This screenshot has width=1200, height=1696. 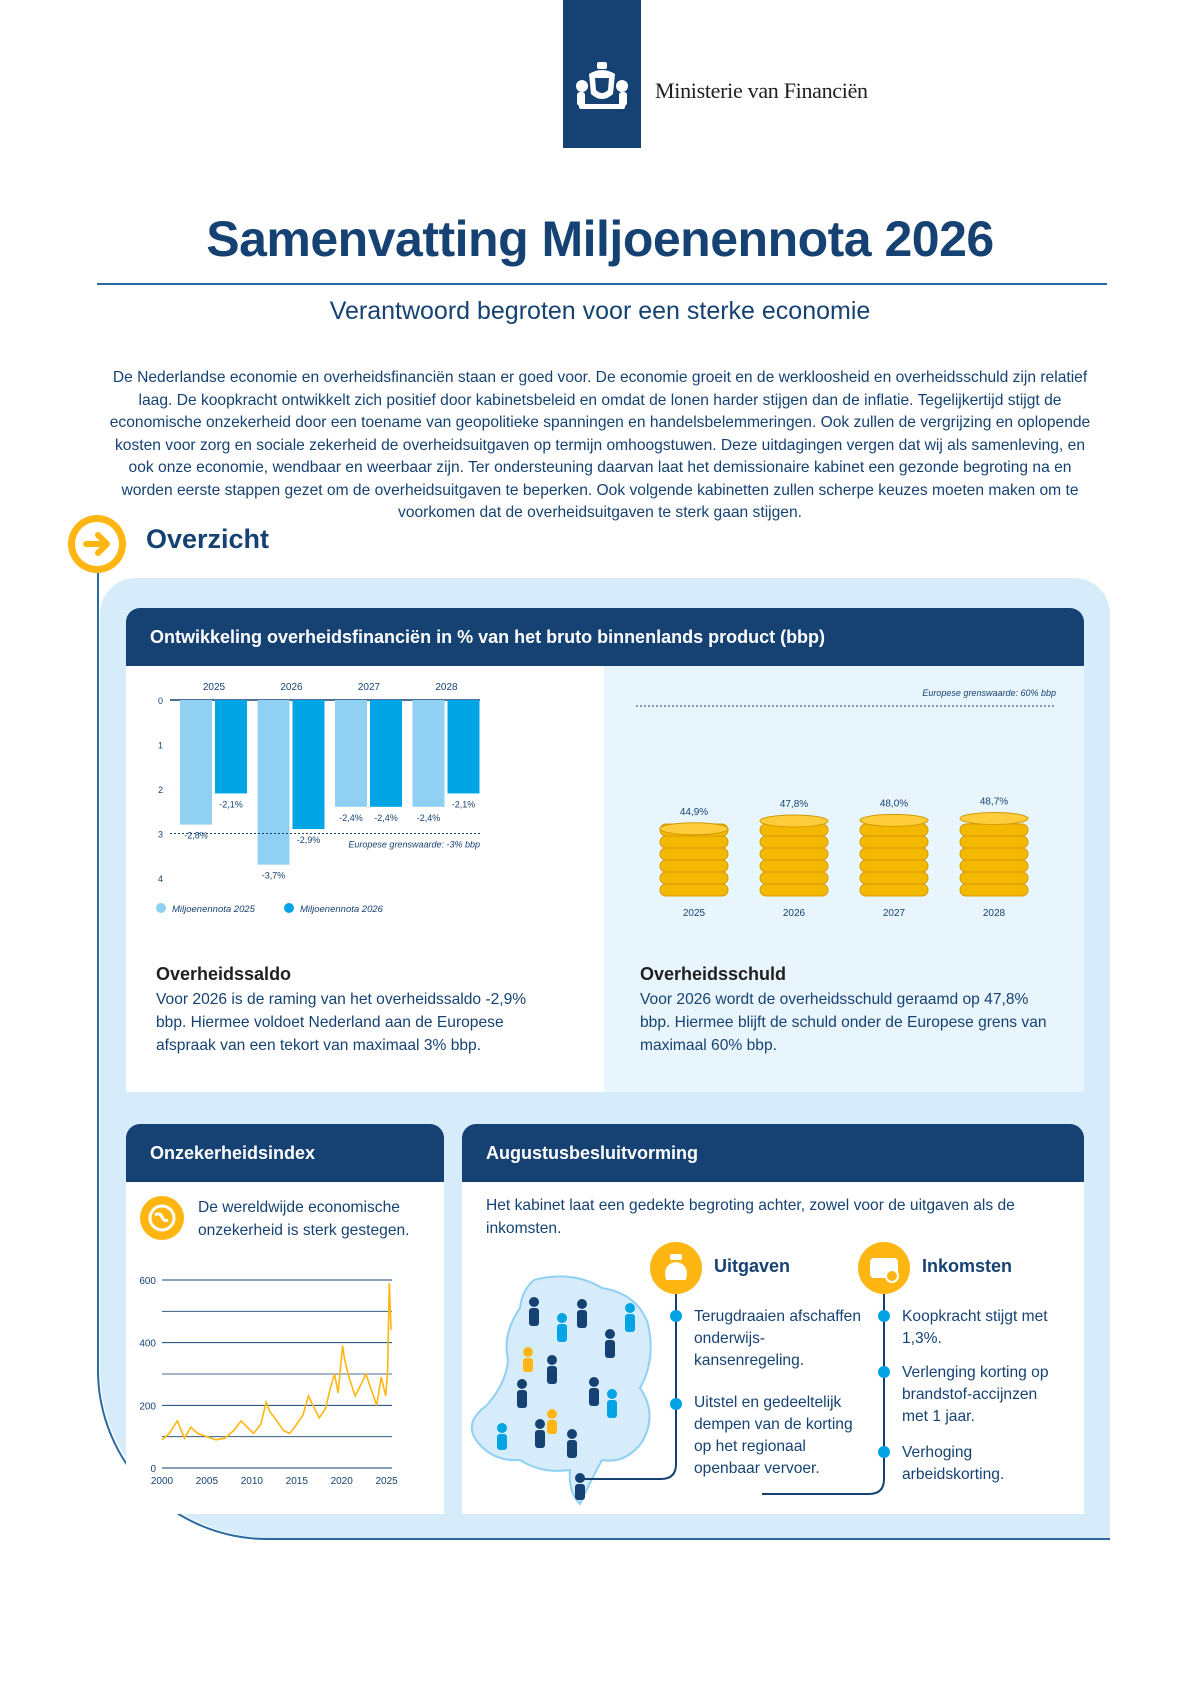 What do you see at coordinates (342, 909) in the screenshot?
I see `deficit-legend-label: Miljoenennota 2026` at bounding box center [342, 909].